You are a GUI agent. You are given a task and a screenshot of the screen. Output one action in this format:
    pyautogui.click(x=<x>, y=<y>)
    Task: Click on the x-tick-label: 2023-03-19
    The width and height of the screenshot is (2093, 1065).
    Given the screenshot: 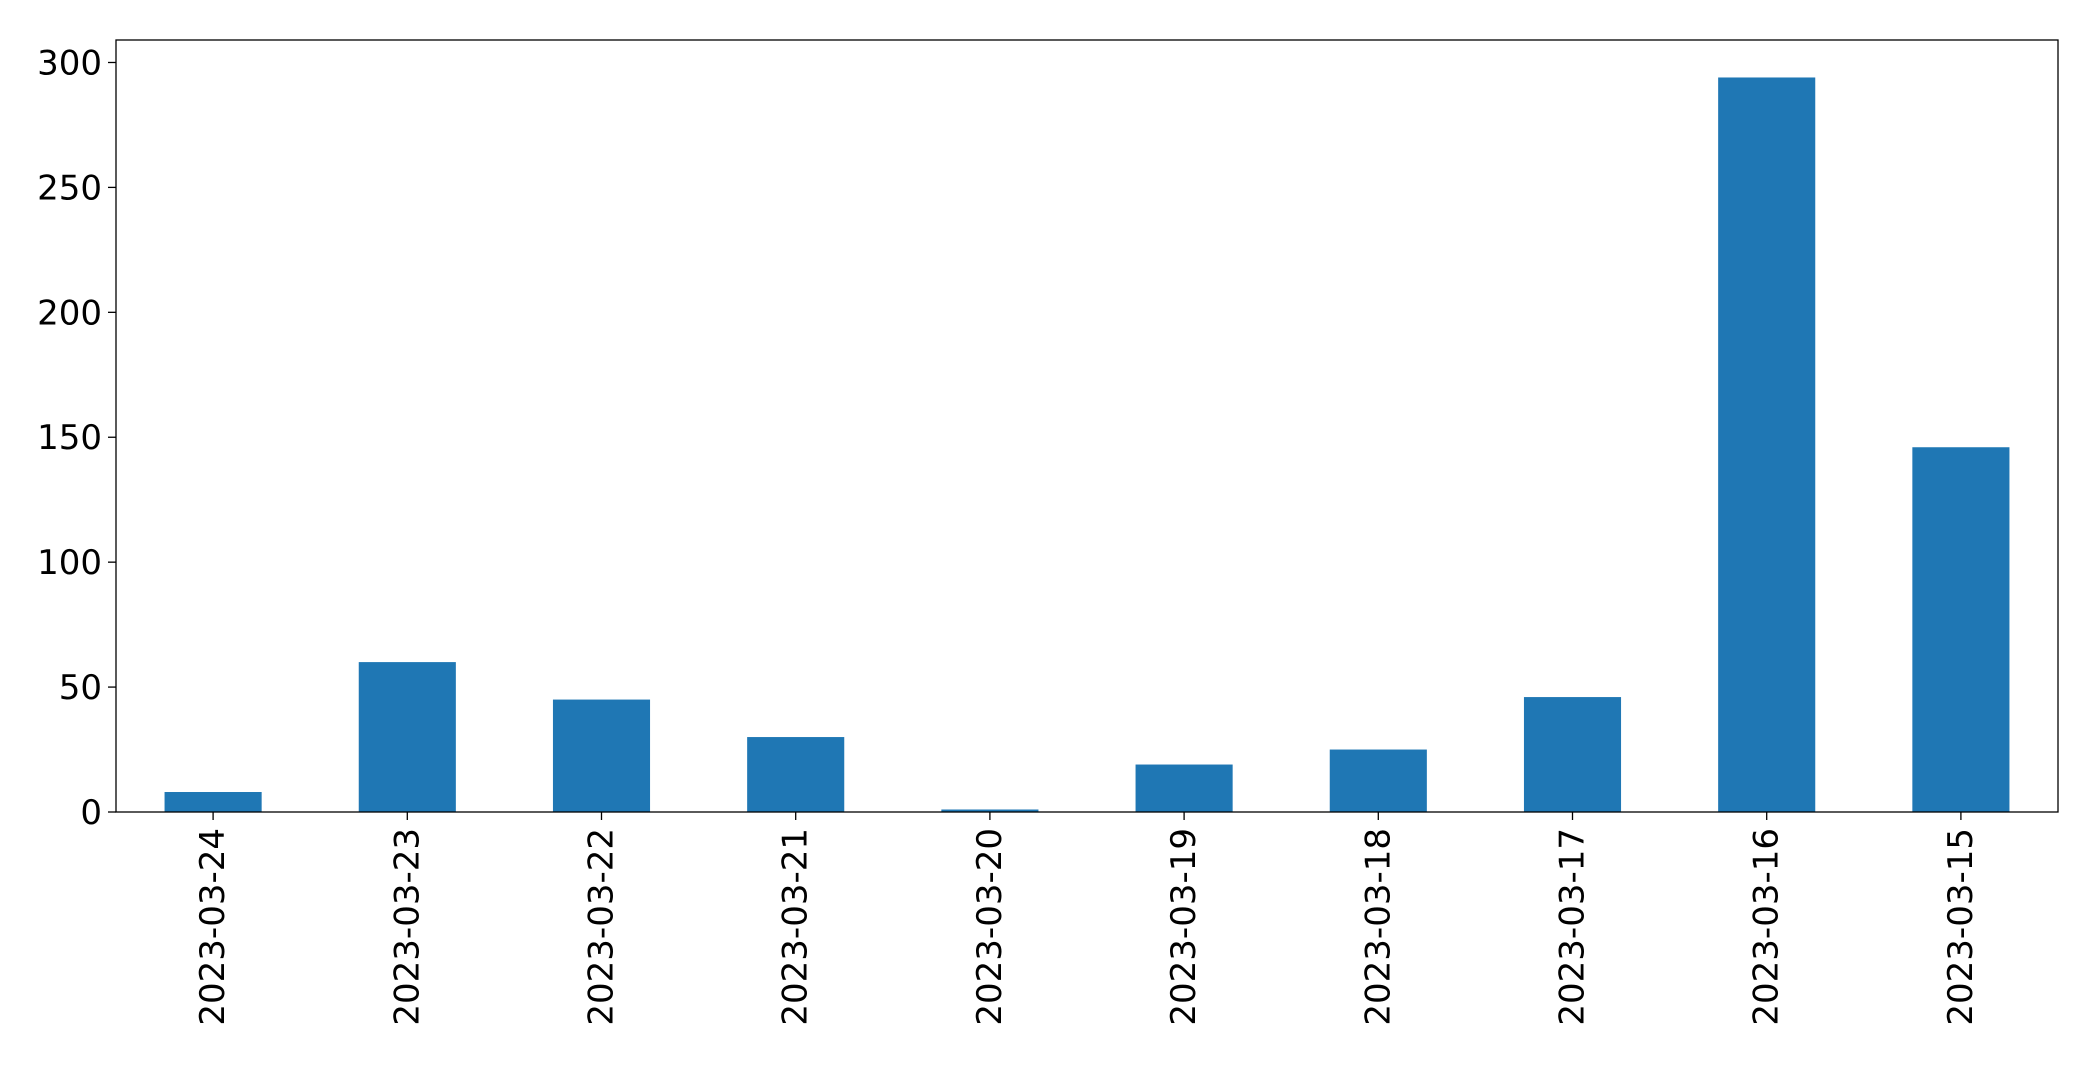 What is the action you would take?
    pyautogui.click(x=1184, y=927)
    